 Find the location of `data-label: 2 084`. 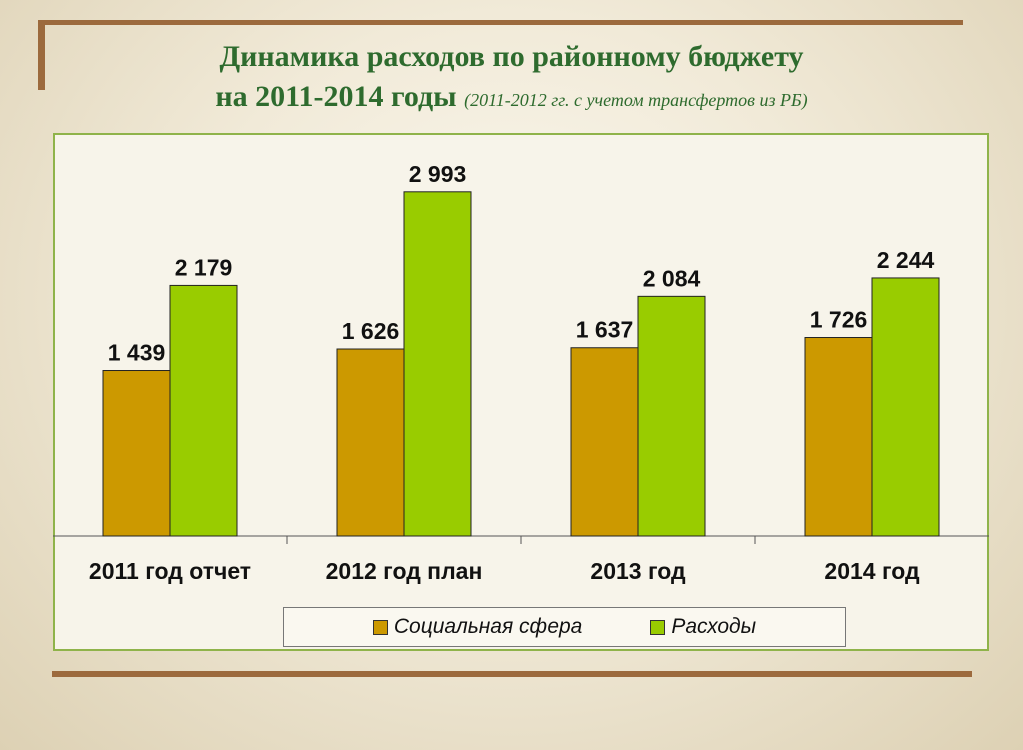

data-label: 2 084 is located at coordinates (672, 278).